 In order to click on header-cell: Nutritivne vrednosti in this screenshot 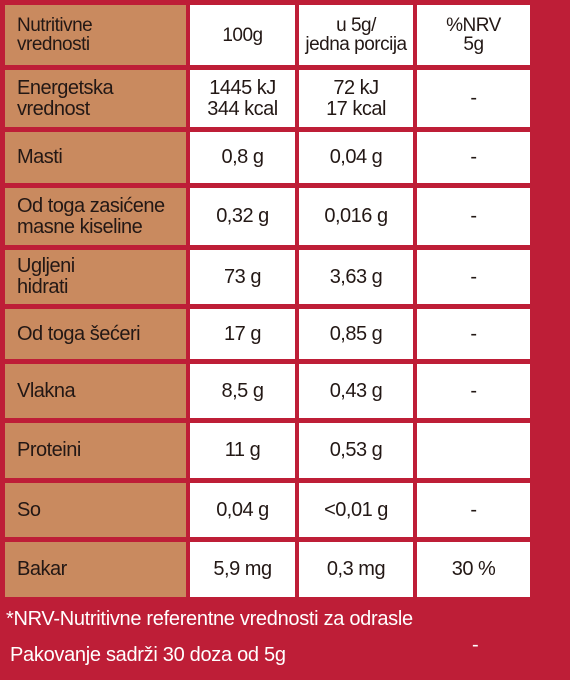, I will do `click(95, 35)`.